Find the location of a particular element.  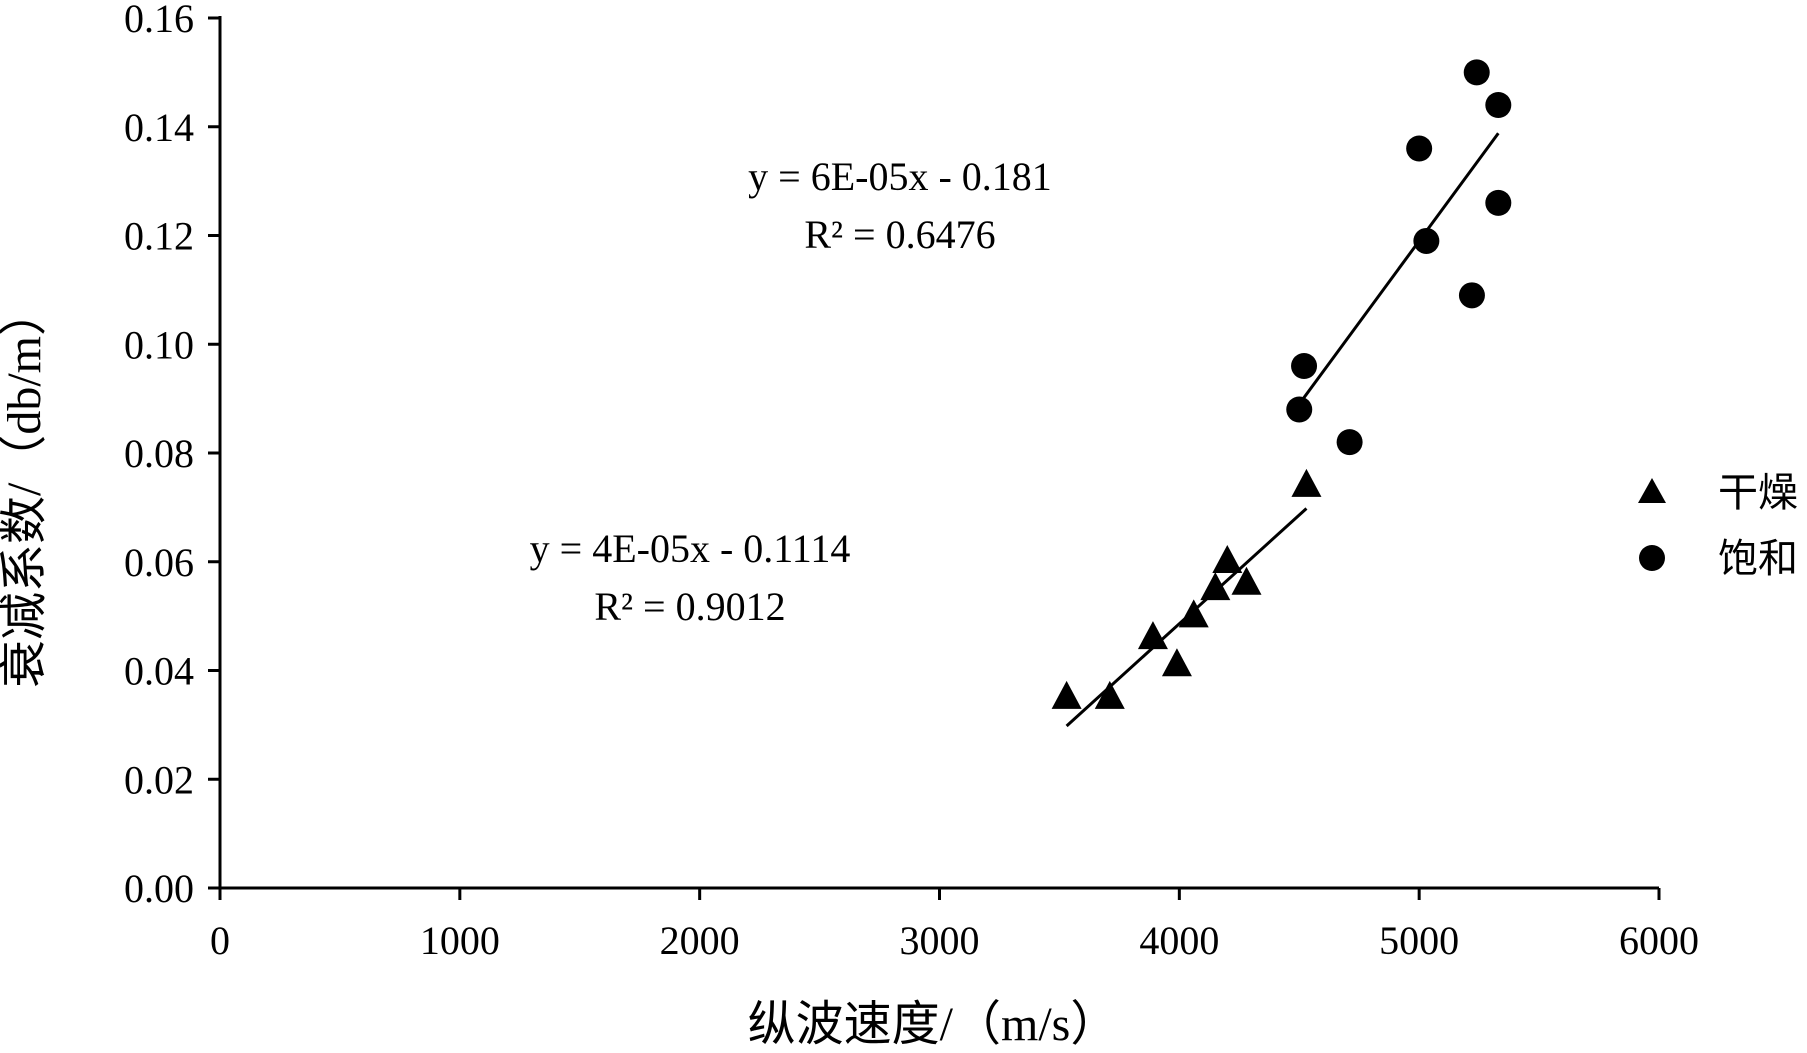

y-axis-title: 衰减系数/（db/m） is located at coordinates (25, 488).